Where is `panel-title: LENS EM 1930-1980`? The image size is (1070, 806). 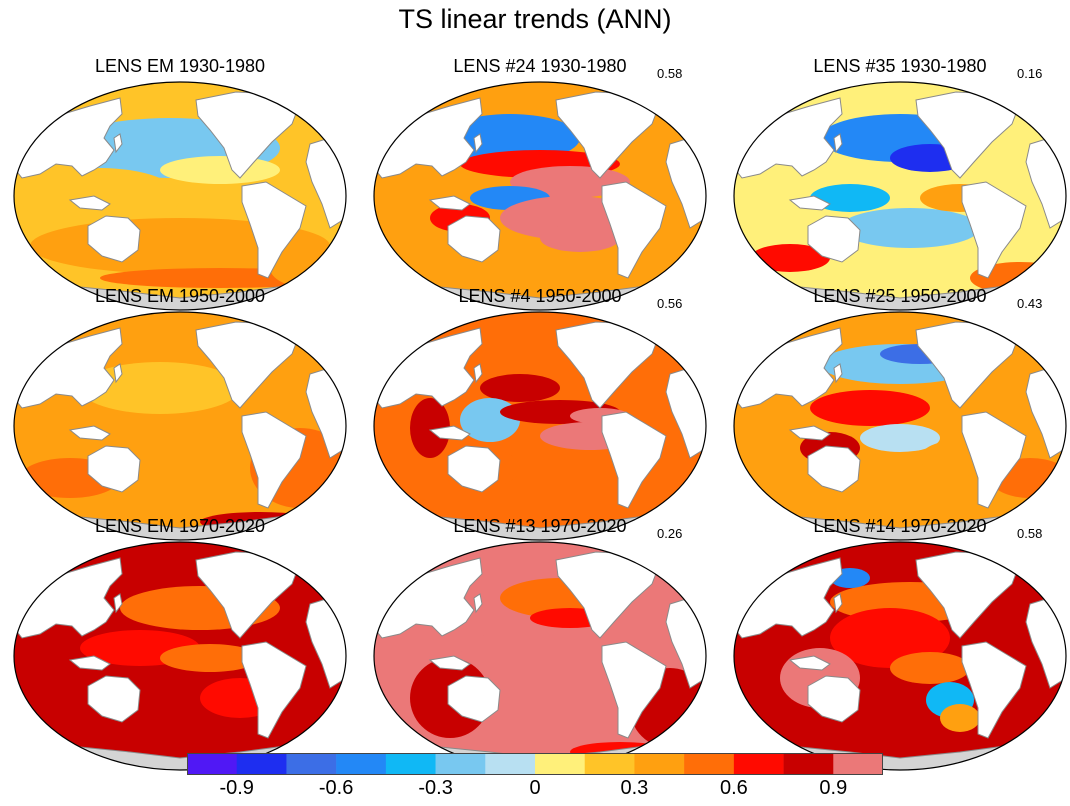
panel-title: LENS EM 1930-1980 is located at coordinates (180, 66).